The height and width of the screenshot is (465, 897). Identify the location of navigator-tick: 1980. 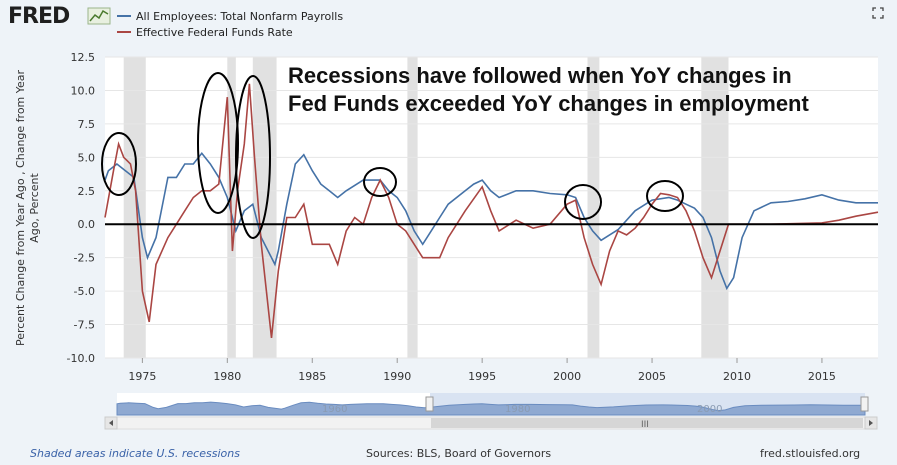
(517, 409).